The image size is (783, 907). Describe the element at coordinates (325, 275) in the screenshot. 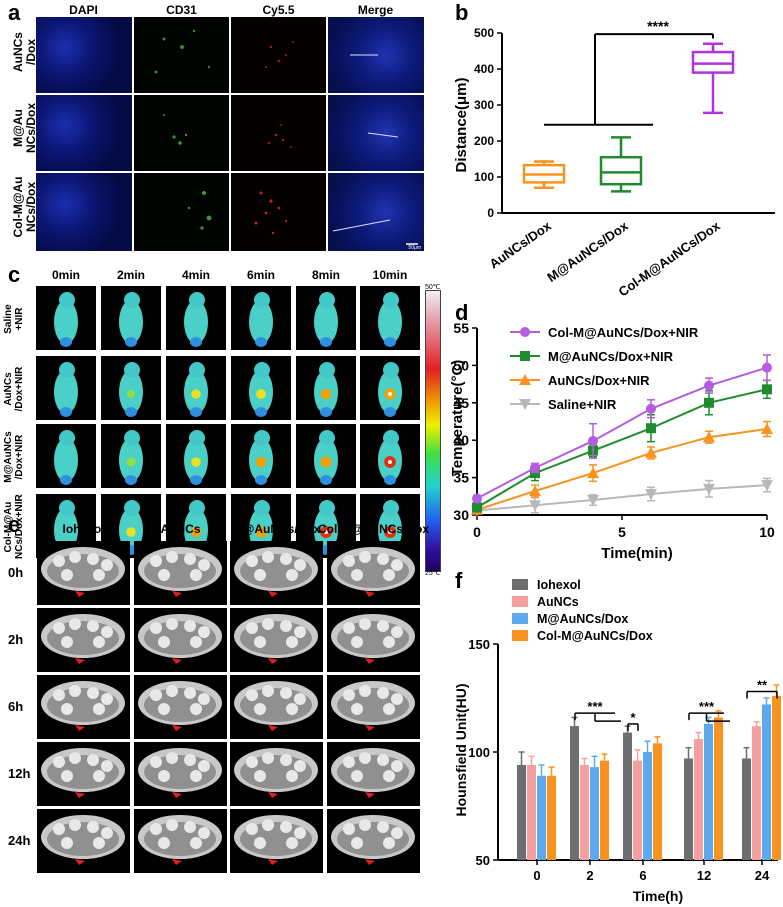

I see `c-time-4: 8min` at that location.